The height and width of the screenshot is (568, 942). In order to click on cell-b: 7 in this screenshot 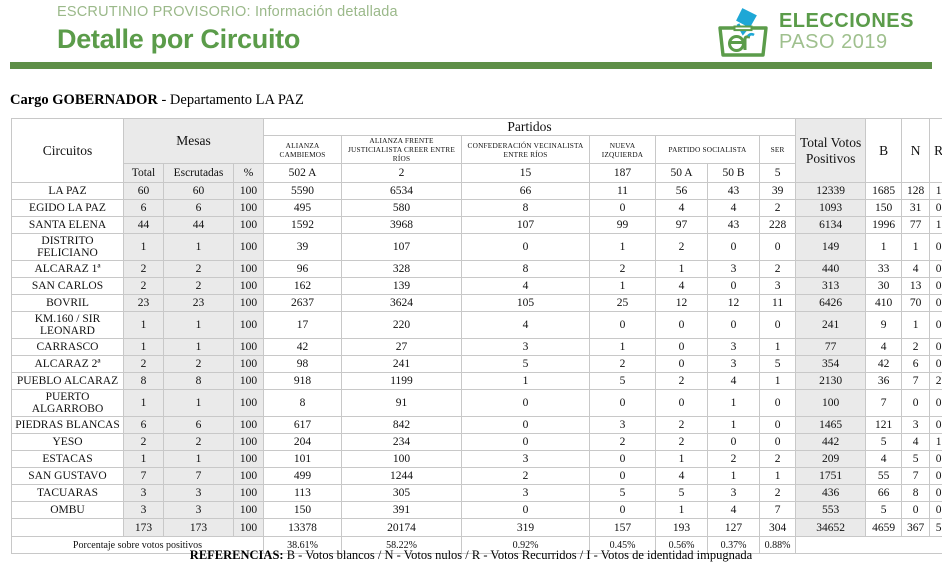, I will do `click(884, 403)`.